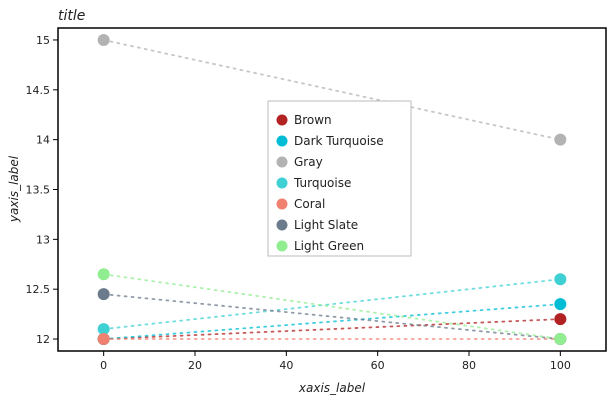 This screenshot has height=405, width=614. What do you see at coordinates (38, 289) in the screenshot?
I see `y-tick-label: 12.5` at bounding box center [38, 289].